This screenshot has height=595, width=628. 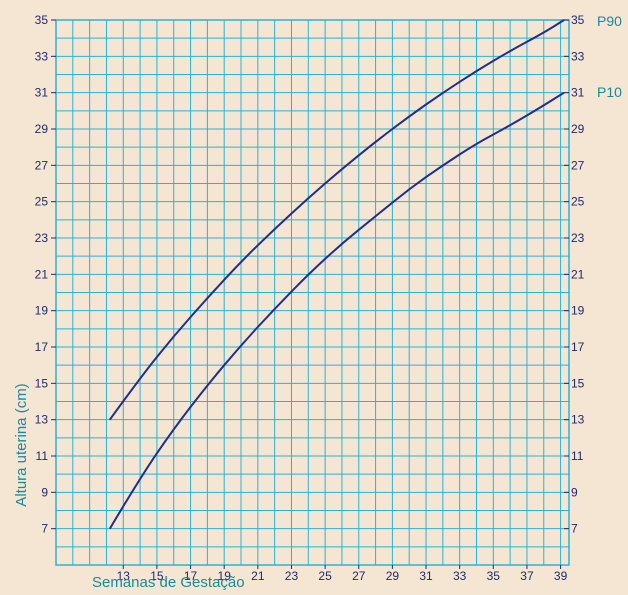 I want to click on x-tick-label: 13, so click(x=124, y=576).